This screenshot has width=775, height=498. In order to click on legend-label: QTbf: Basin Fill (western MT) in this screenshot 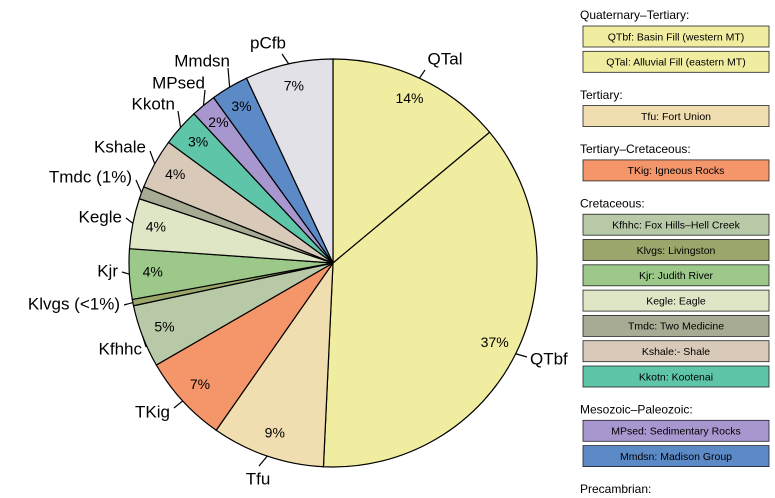, I will do `click(676, 37)`.